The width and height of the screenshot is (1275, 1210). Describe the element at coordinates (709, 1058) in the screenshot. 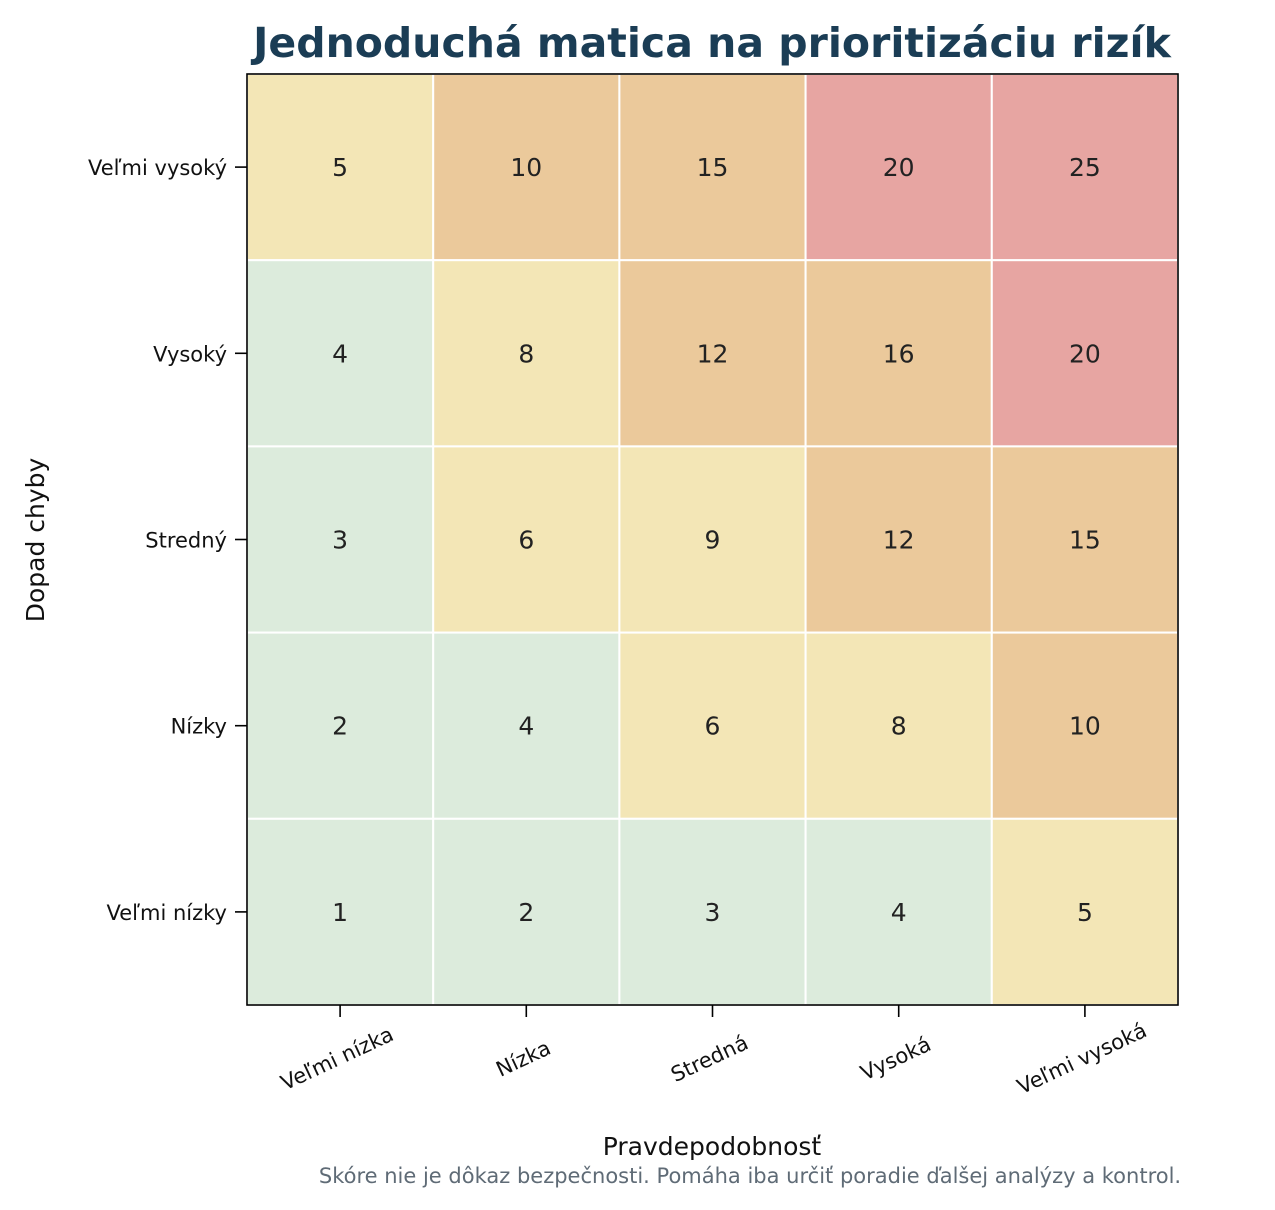

I see `x-tick-label: Stredná` at that location.